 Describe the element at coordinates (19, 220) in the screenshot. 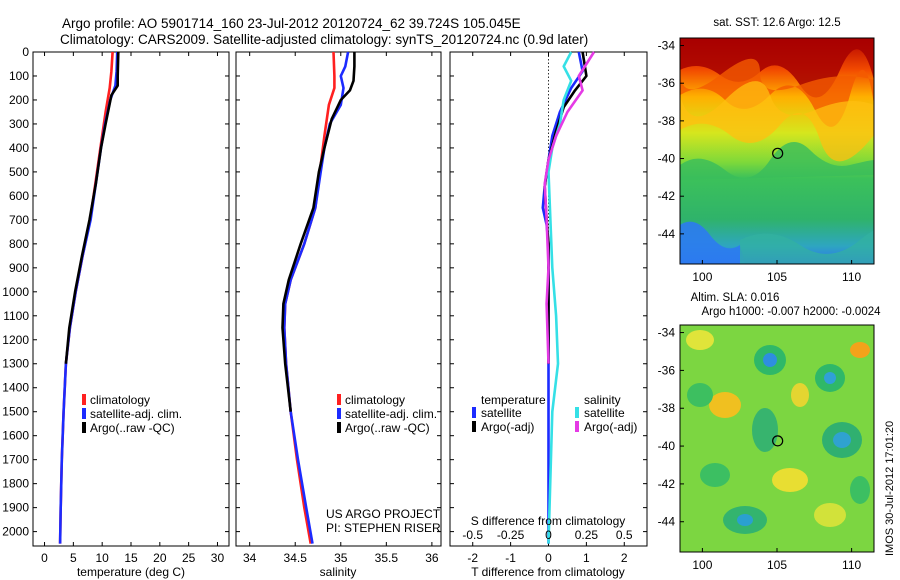

I see `depth-tick-label: 700` at that location.